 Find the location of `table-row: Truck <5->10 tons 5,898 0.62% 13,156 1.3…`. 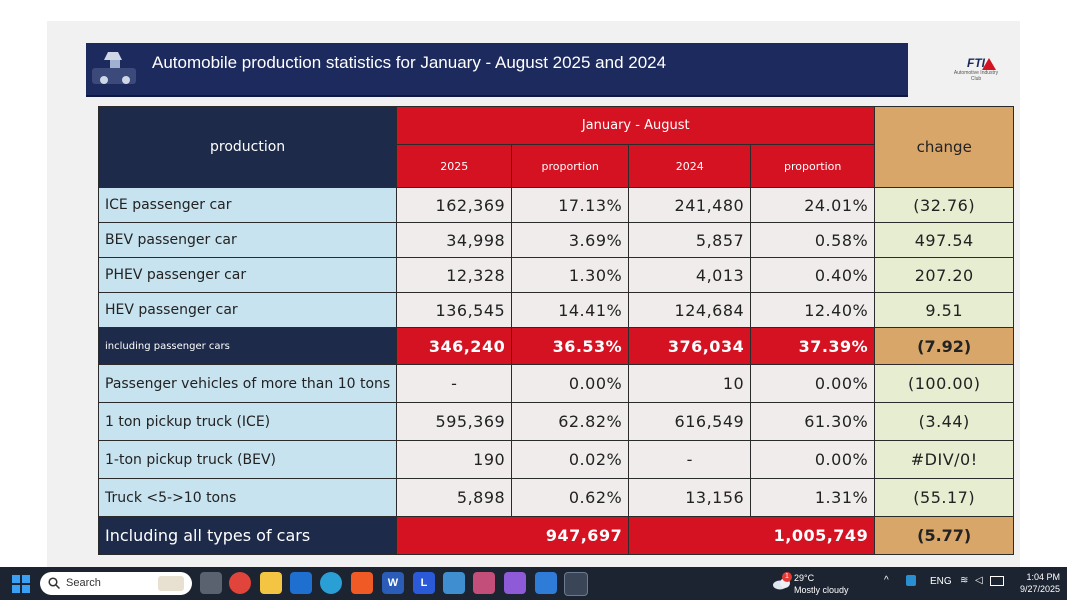

table-row: Truck <5->10 tons 5,898 0.62% 13,156 1.3… is located at coordinates (556, 497).